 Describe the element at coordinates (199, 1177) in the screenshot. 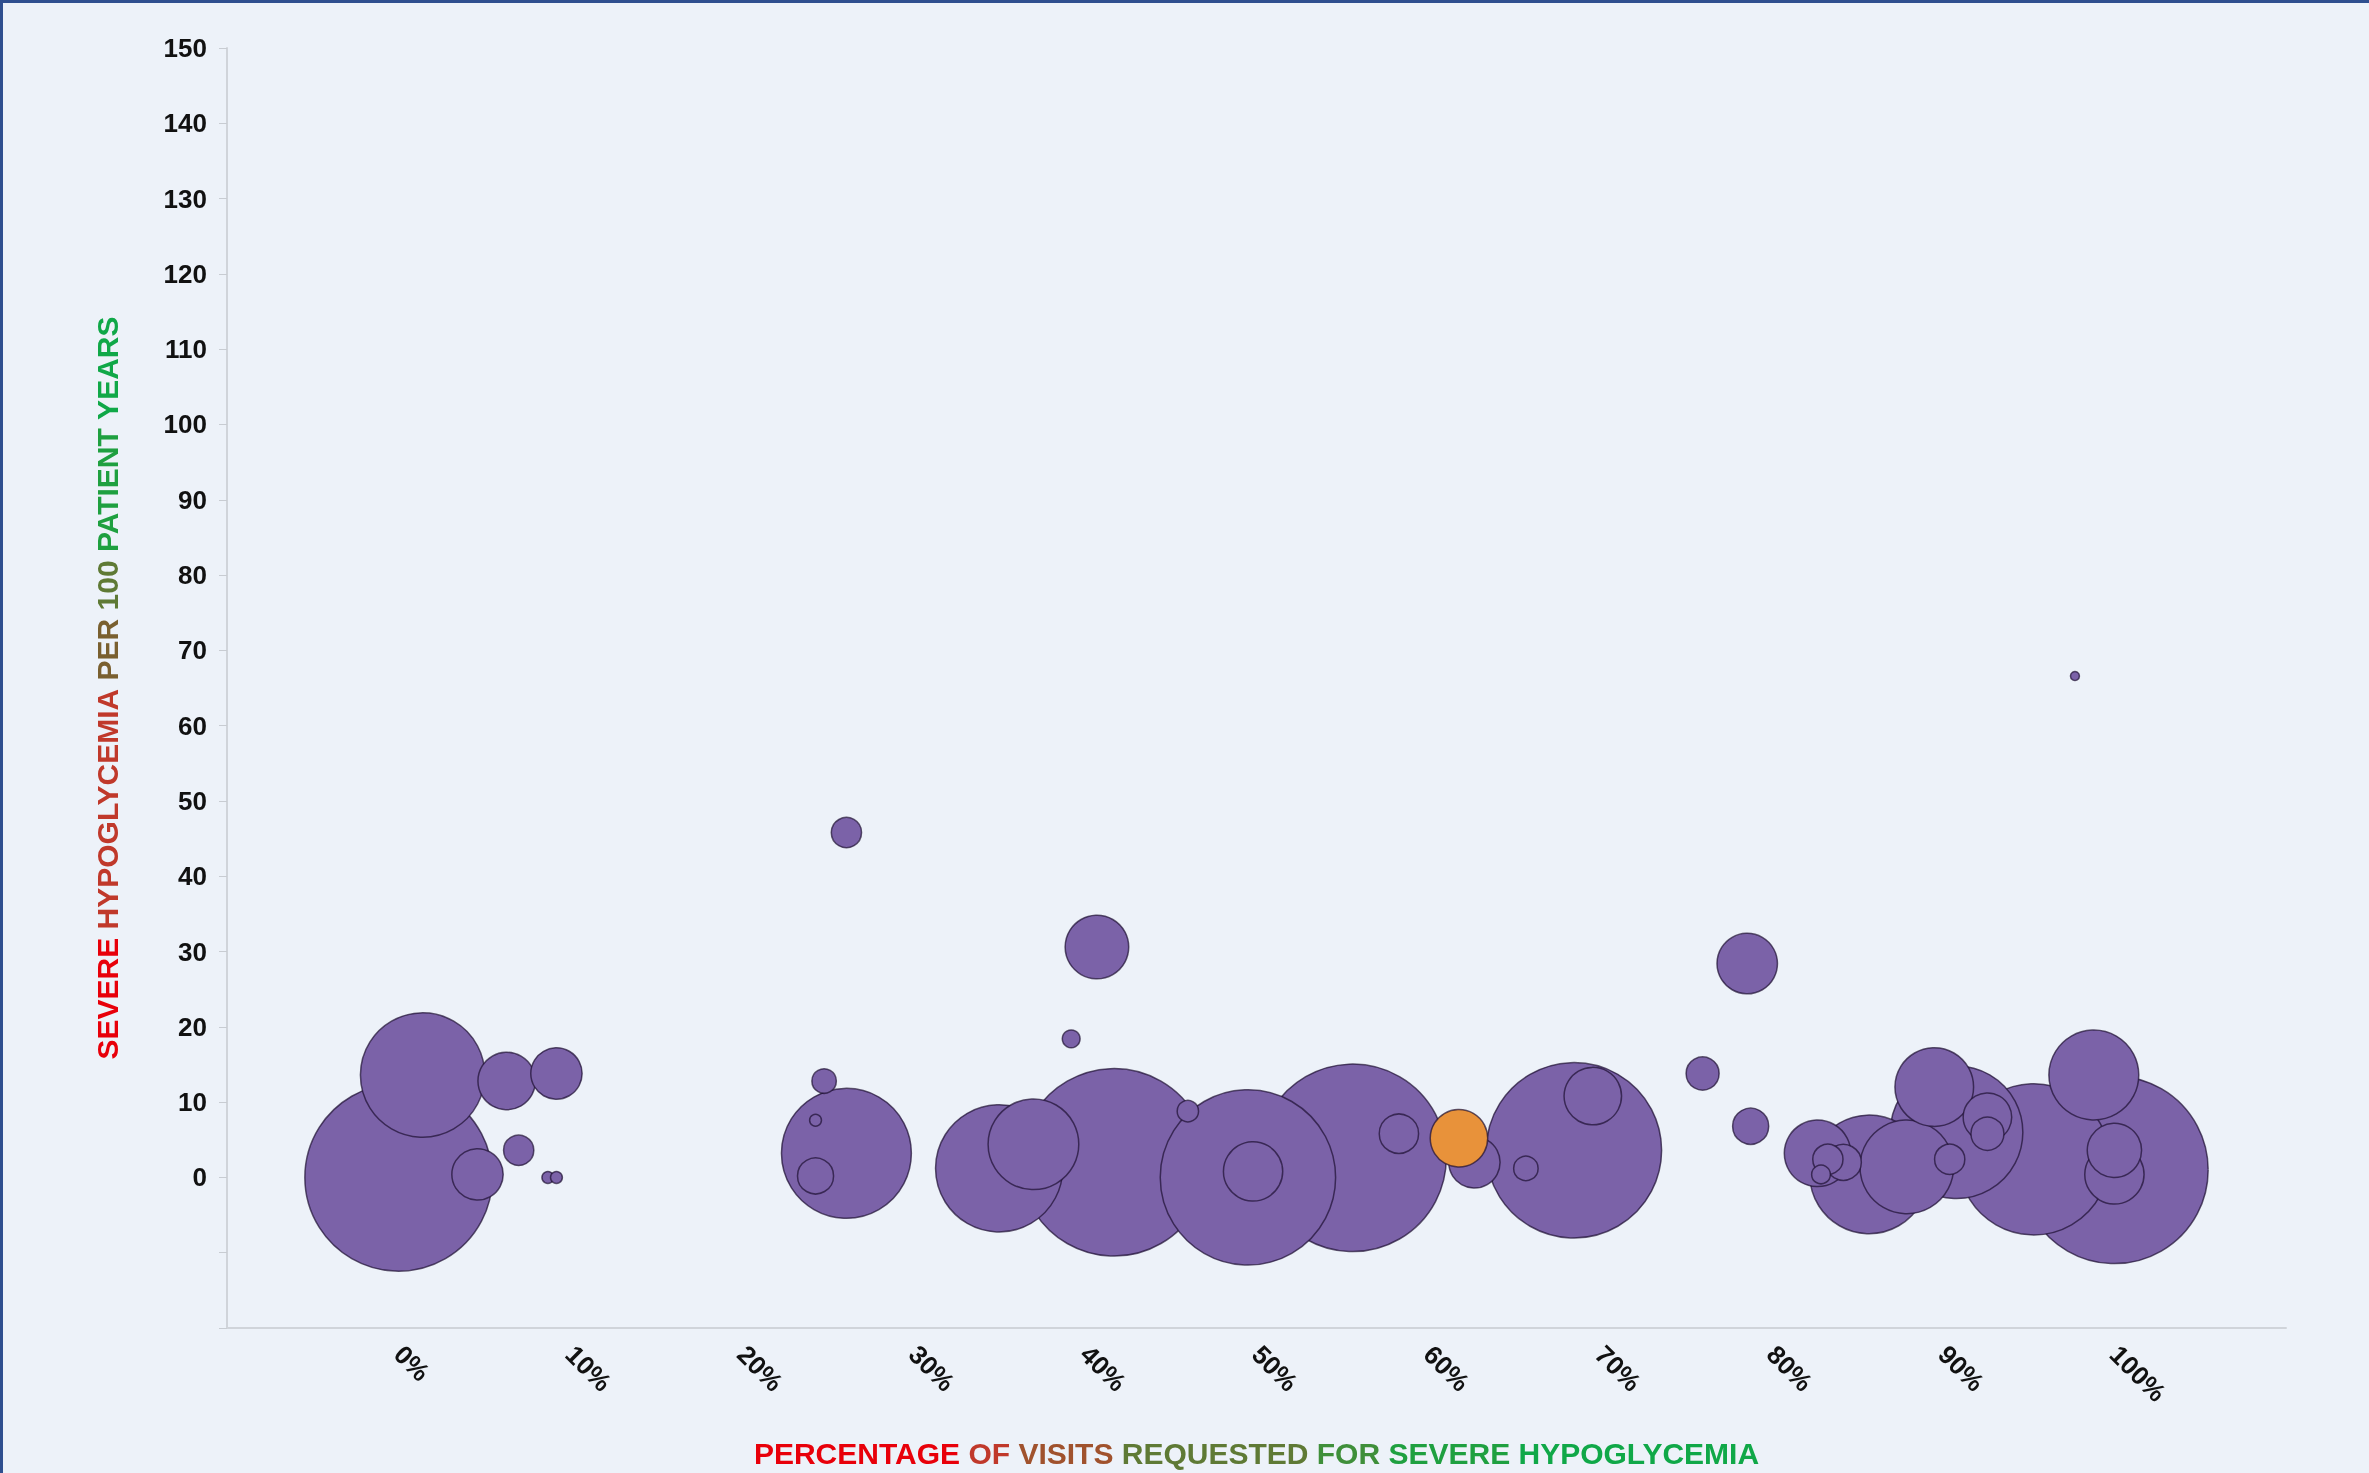

I see `y-tick-label: 0` at that location.